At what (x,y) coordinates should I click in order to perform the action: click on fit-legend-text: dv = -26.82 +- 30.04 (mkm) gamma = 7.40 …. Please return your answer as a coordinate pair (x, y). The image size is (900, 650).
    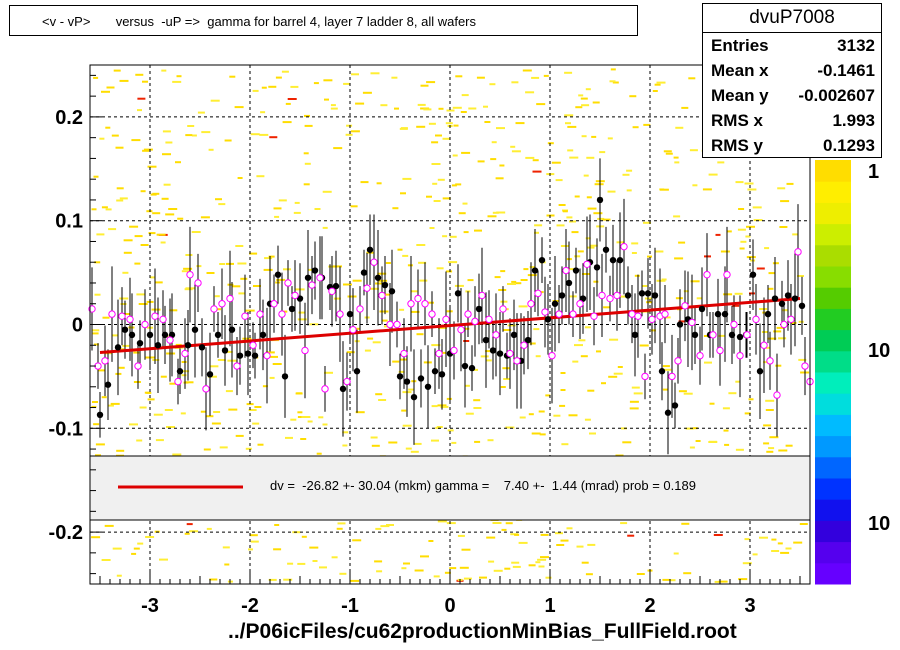
    Looking at the image, I should click on (483, 485).